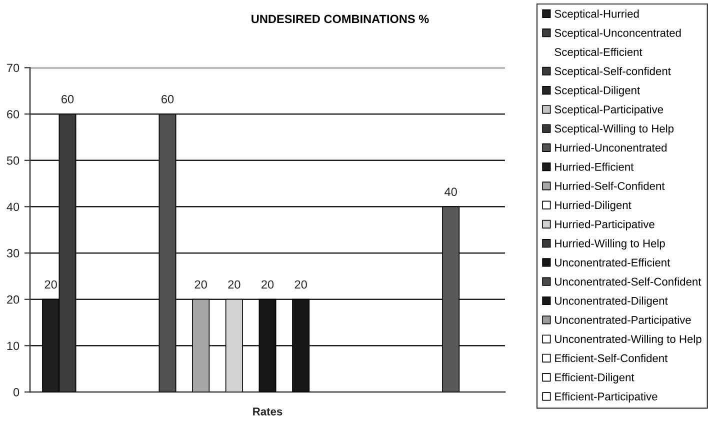 The image size is (714, 434). What do you see at coordinates (617, 34) in the screenshot?
I see `legend-label: Sceptical-Unconcentrated` at bounding box center [617, 34].